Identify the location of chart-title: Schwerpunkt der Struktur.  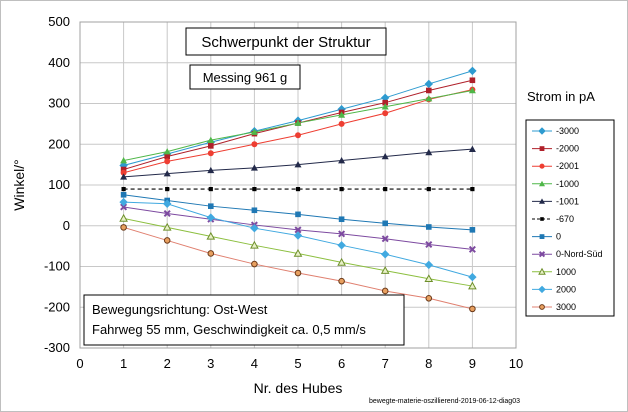
(285, 42).